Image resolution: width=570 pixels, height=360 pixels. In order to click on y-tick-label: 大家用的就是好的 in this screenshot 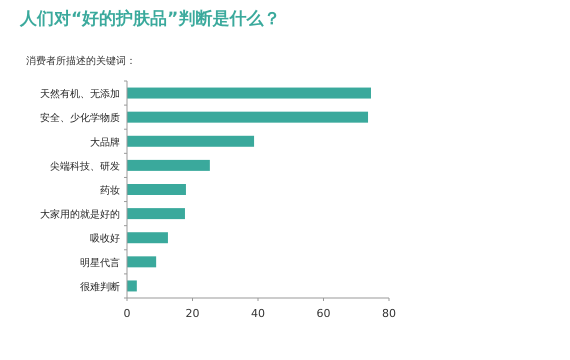, I will do `click(80, 214)`.